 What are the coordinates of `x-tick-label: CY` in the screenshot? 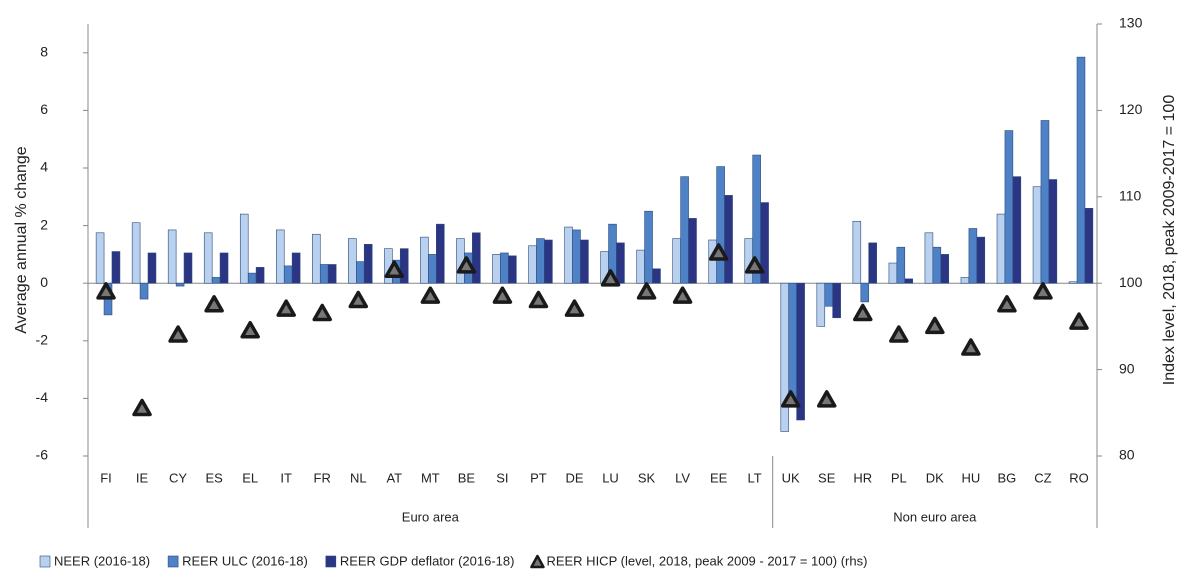 It's located at (178, 477).